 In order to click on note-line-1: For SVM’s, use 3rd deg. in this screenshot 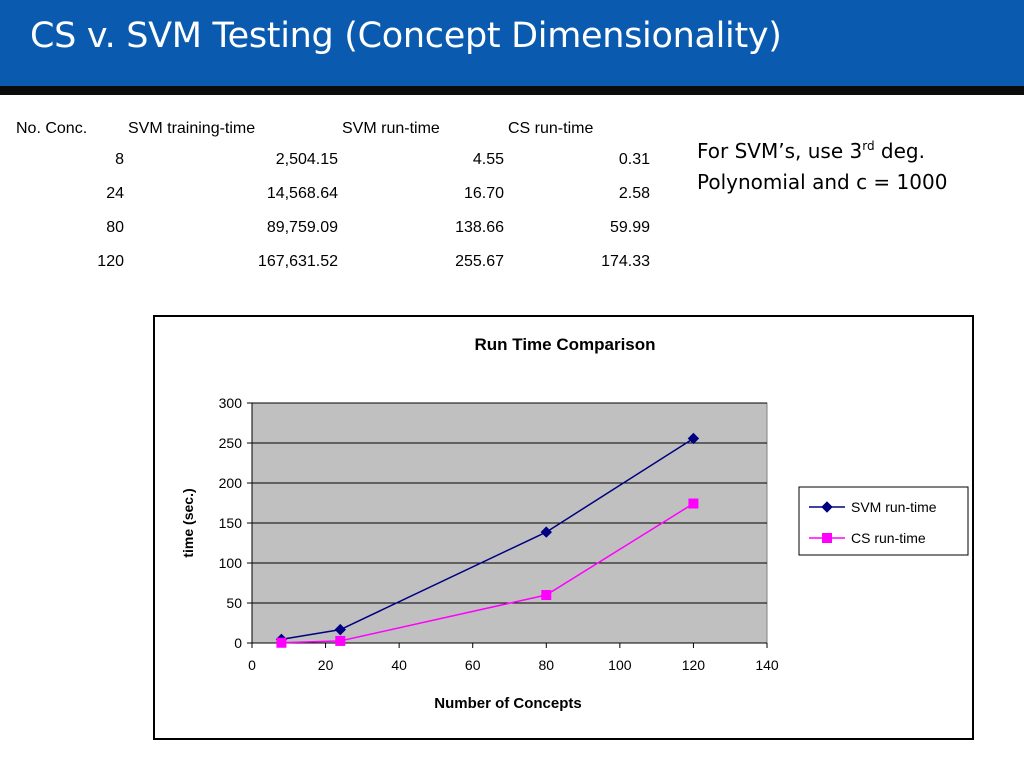, I will do `click(857, 151)`.